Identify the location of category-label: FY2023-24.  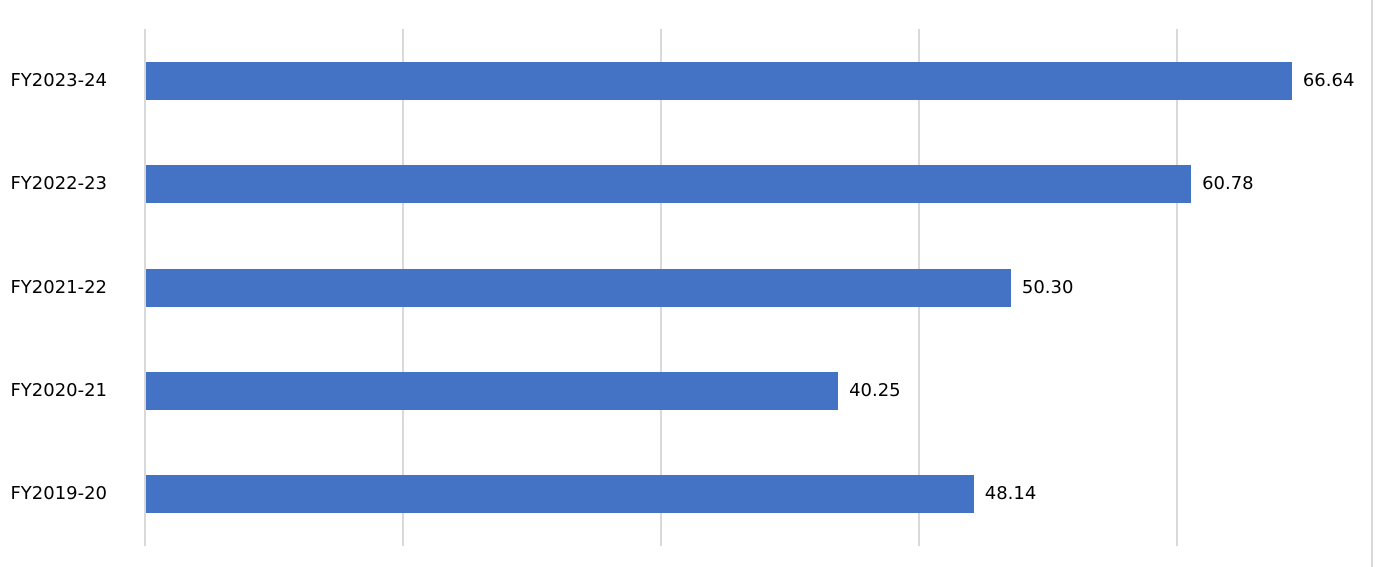
(58, 80).